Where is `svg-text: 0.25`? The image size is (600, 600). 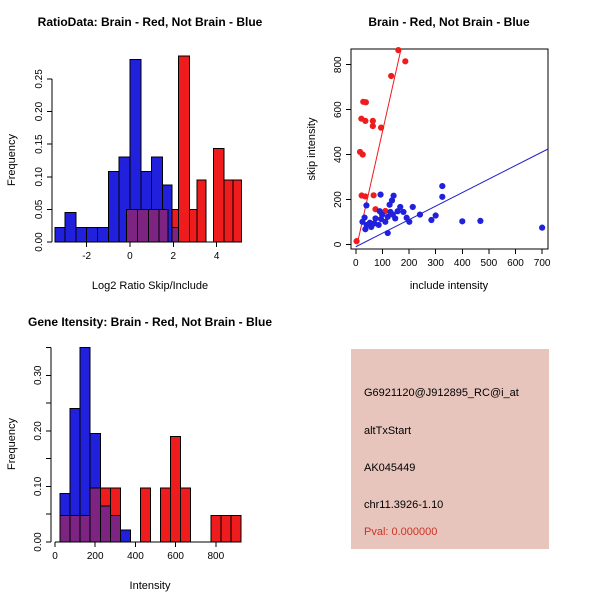 svg-text: 0.25 is located at coordinates (39, 79).